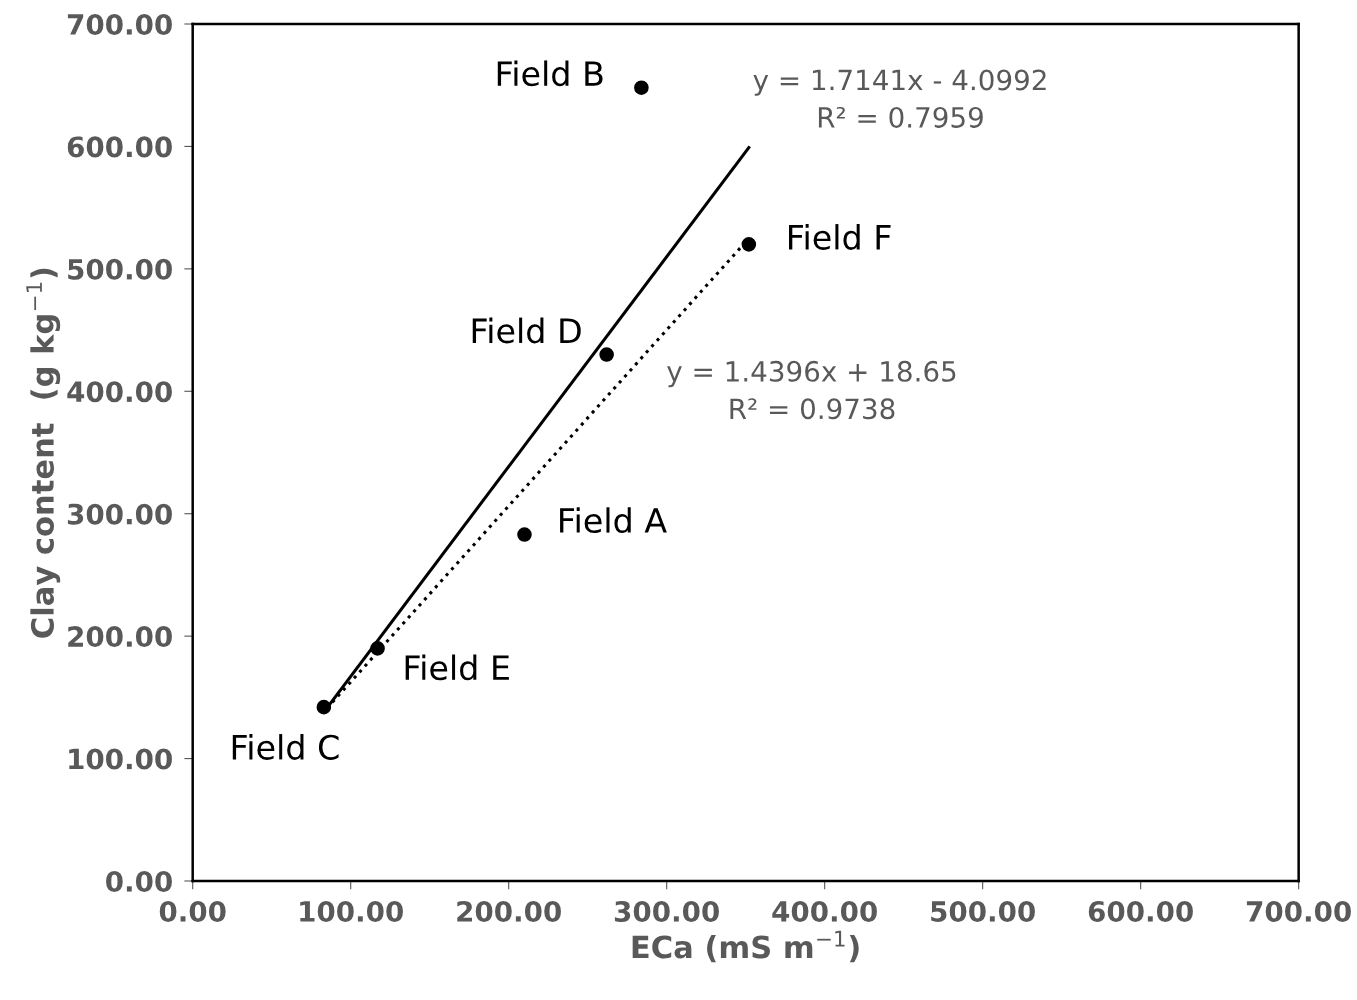  I want to click on y-tick-label: 600.00, so click(119, 147).